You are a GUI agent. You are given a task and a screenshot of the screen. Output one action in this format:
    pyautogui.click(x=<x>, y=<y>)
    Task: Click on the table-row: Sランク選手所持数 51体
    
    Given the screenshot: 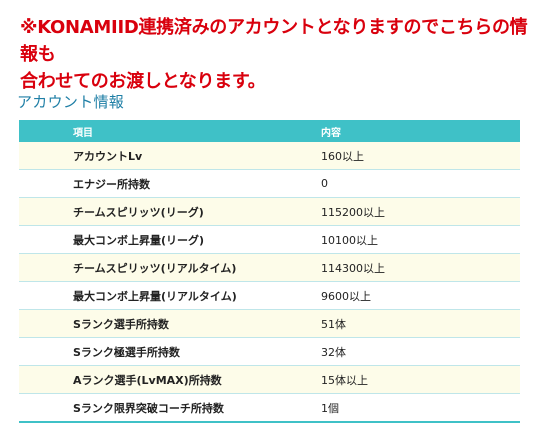 What is the action you would take?
    pyautogui.click(x=269, y=323)
    